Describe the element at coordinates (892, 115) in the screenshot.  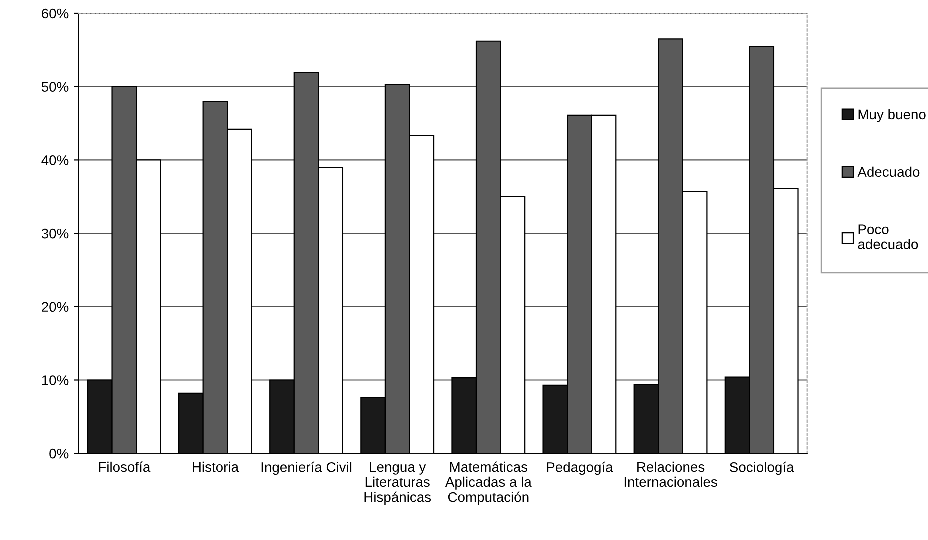
I see `legend-label: Muy bueno` at that location.